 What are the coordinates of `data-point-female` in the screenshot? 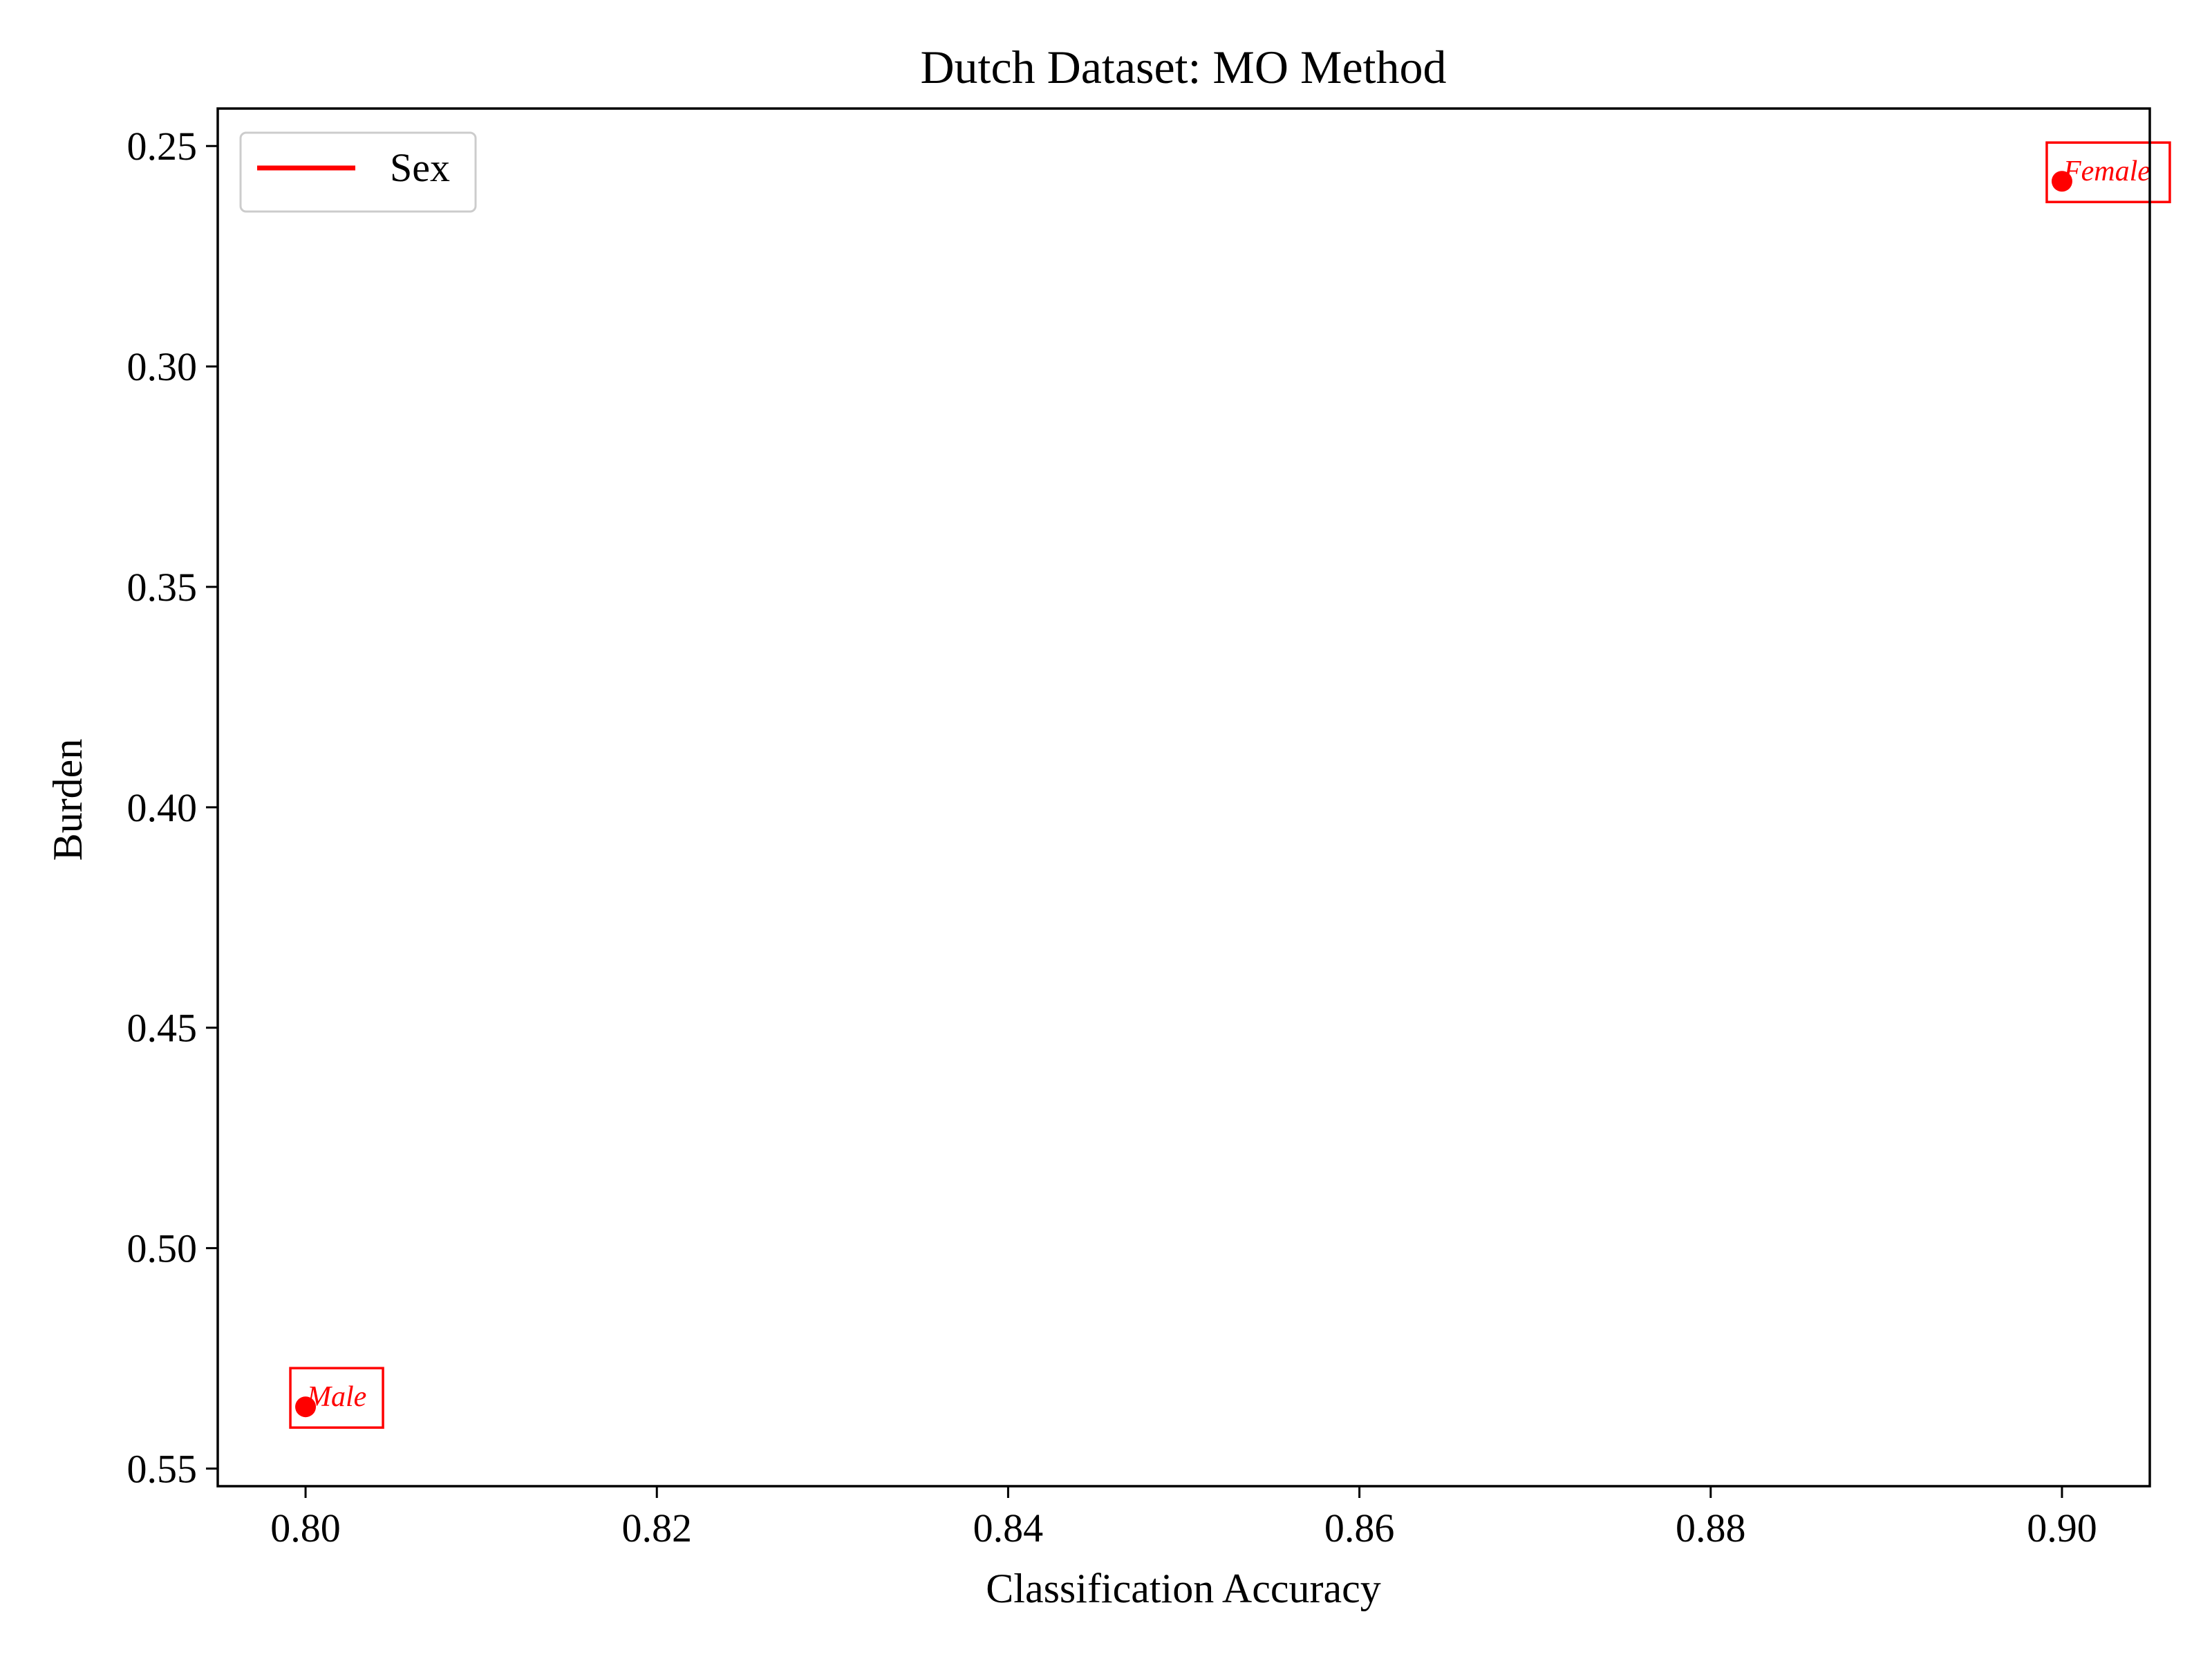 It's located at (2061, 181).